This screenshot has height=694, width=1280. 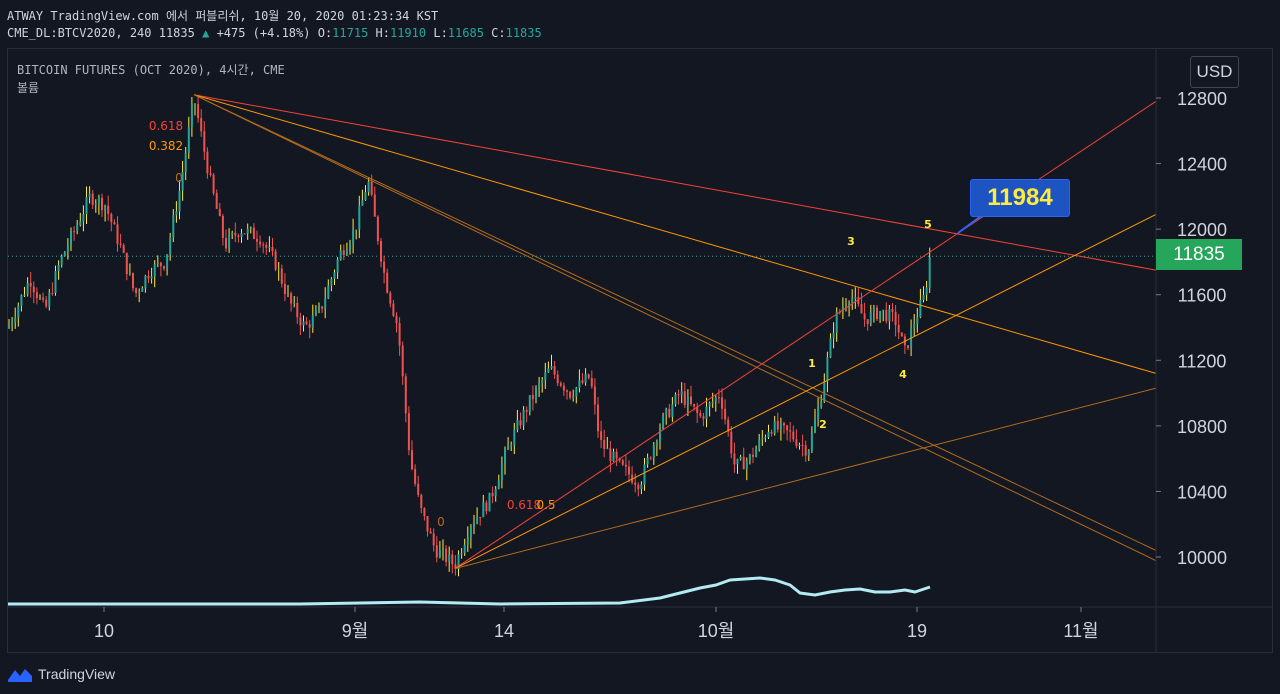 What do you see at coordinates (166, 126) in the screenshot?
I see `fib-level-label-0: 0.618` at bounding box center [166, 126].